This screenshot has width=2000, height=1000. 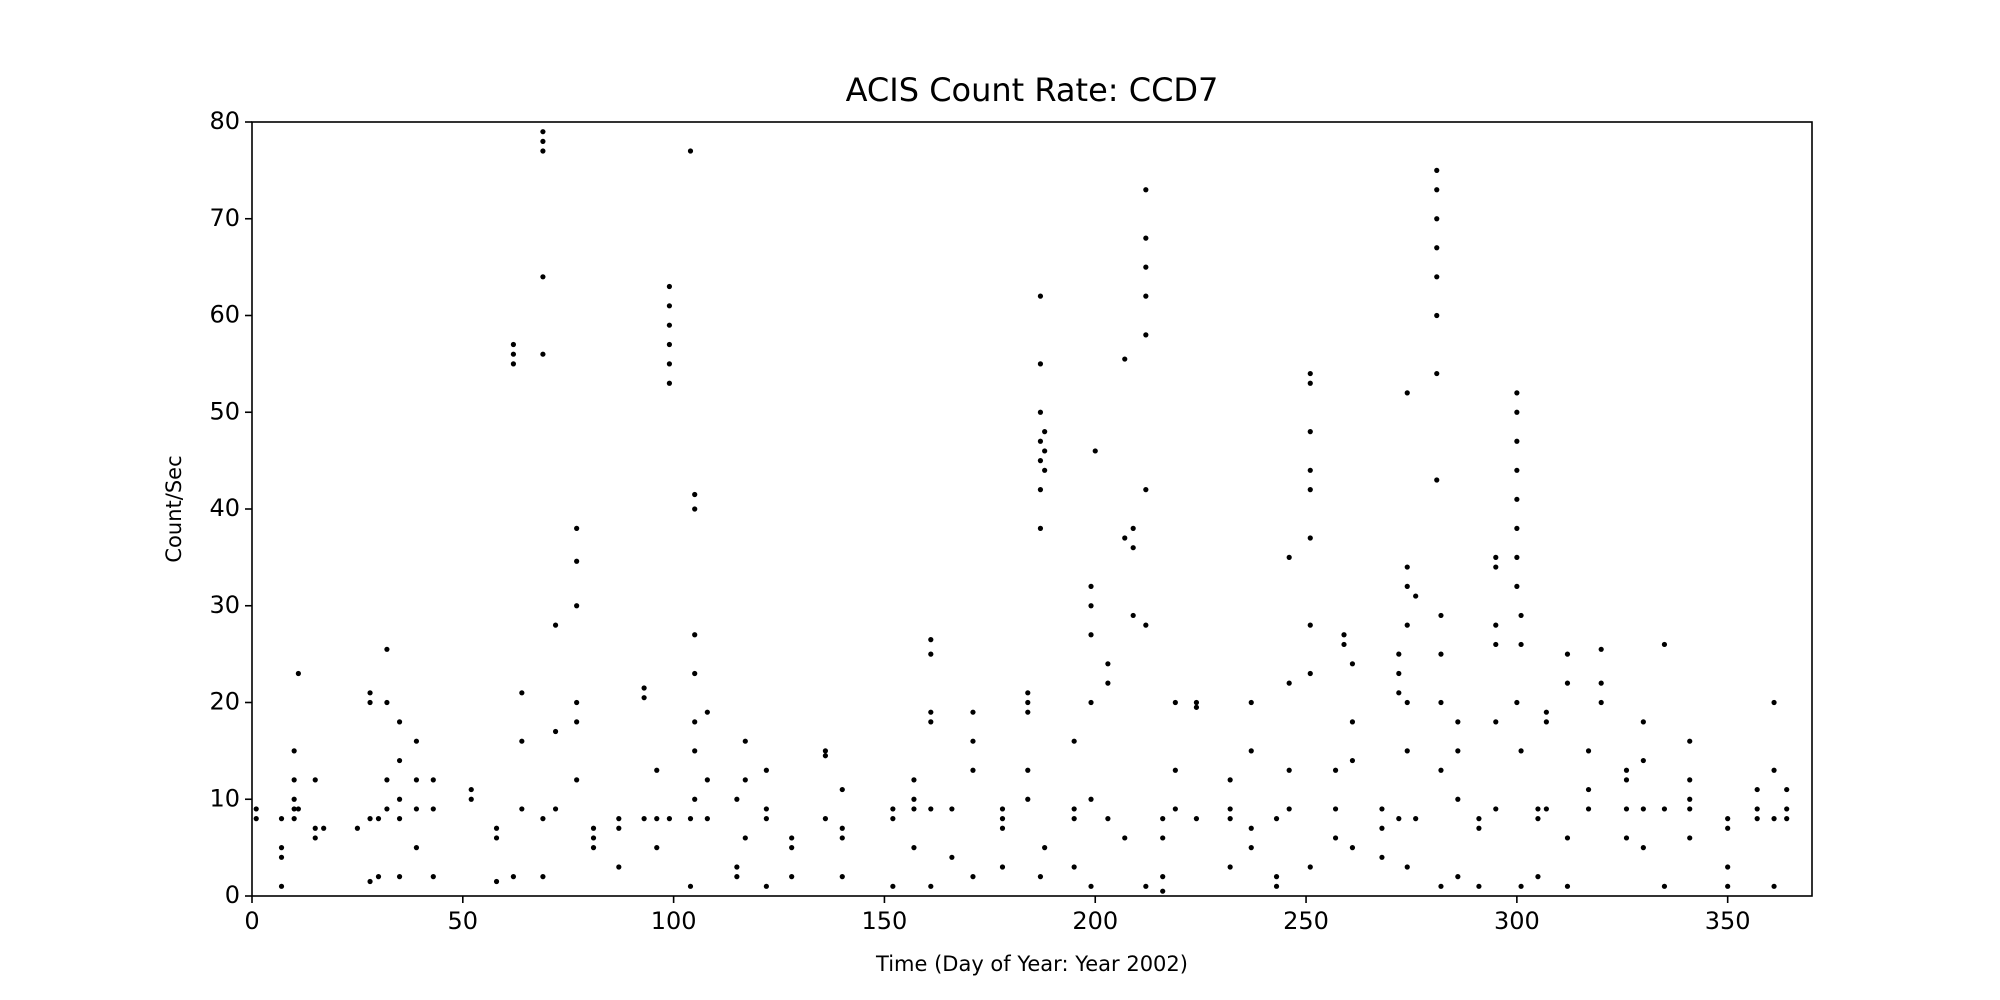 What do you see at coordinates (885, 921) in the screenshot?
I see `x-tick-label: 150` at bounding box center [885, 921].